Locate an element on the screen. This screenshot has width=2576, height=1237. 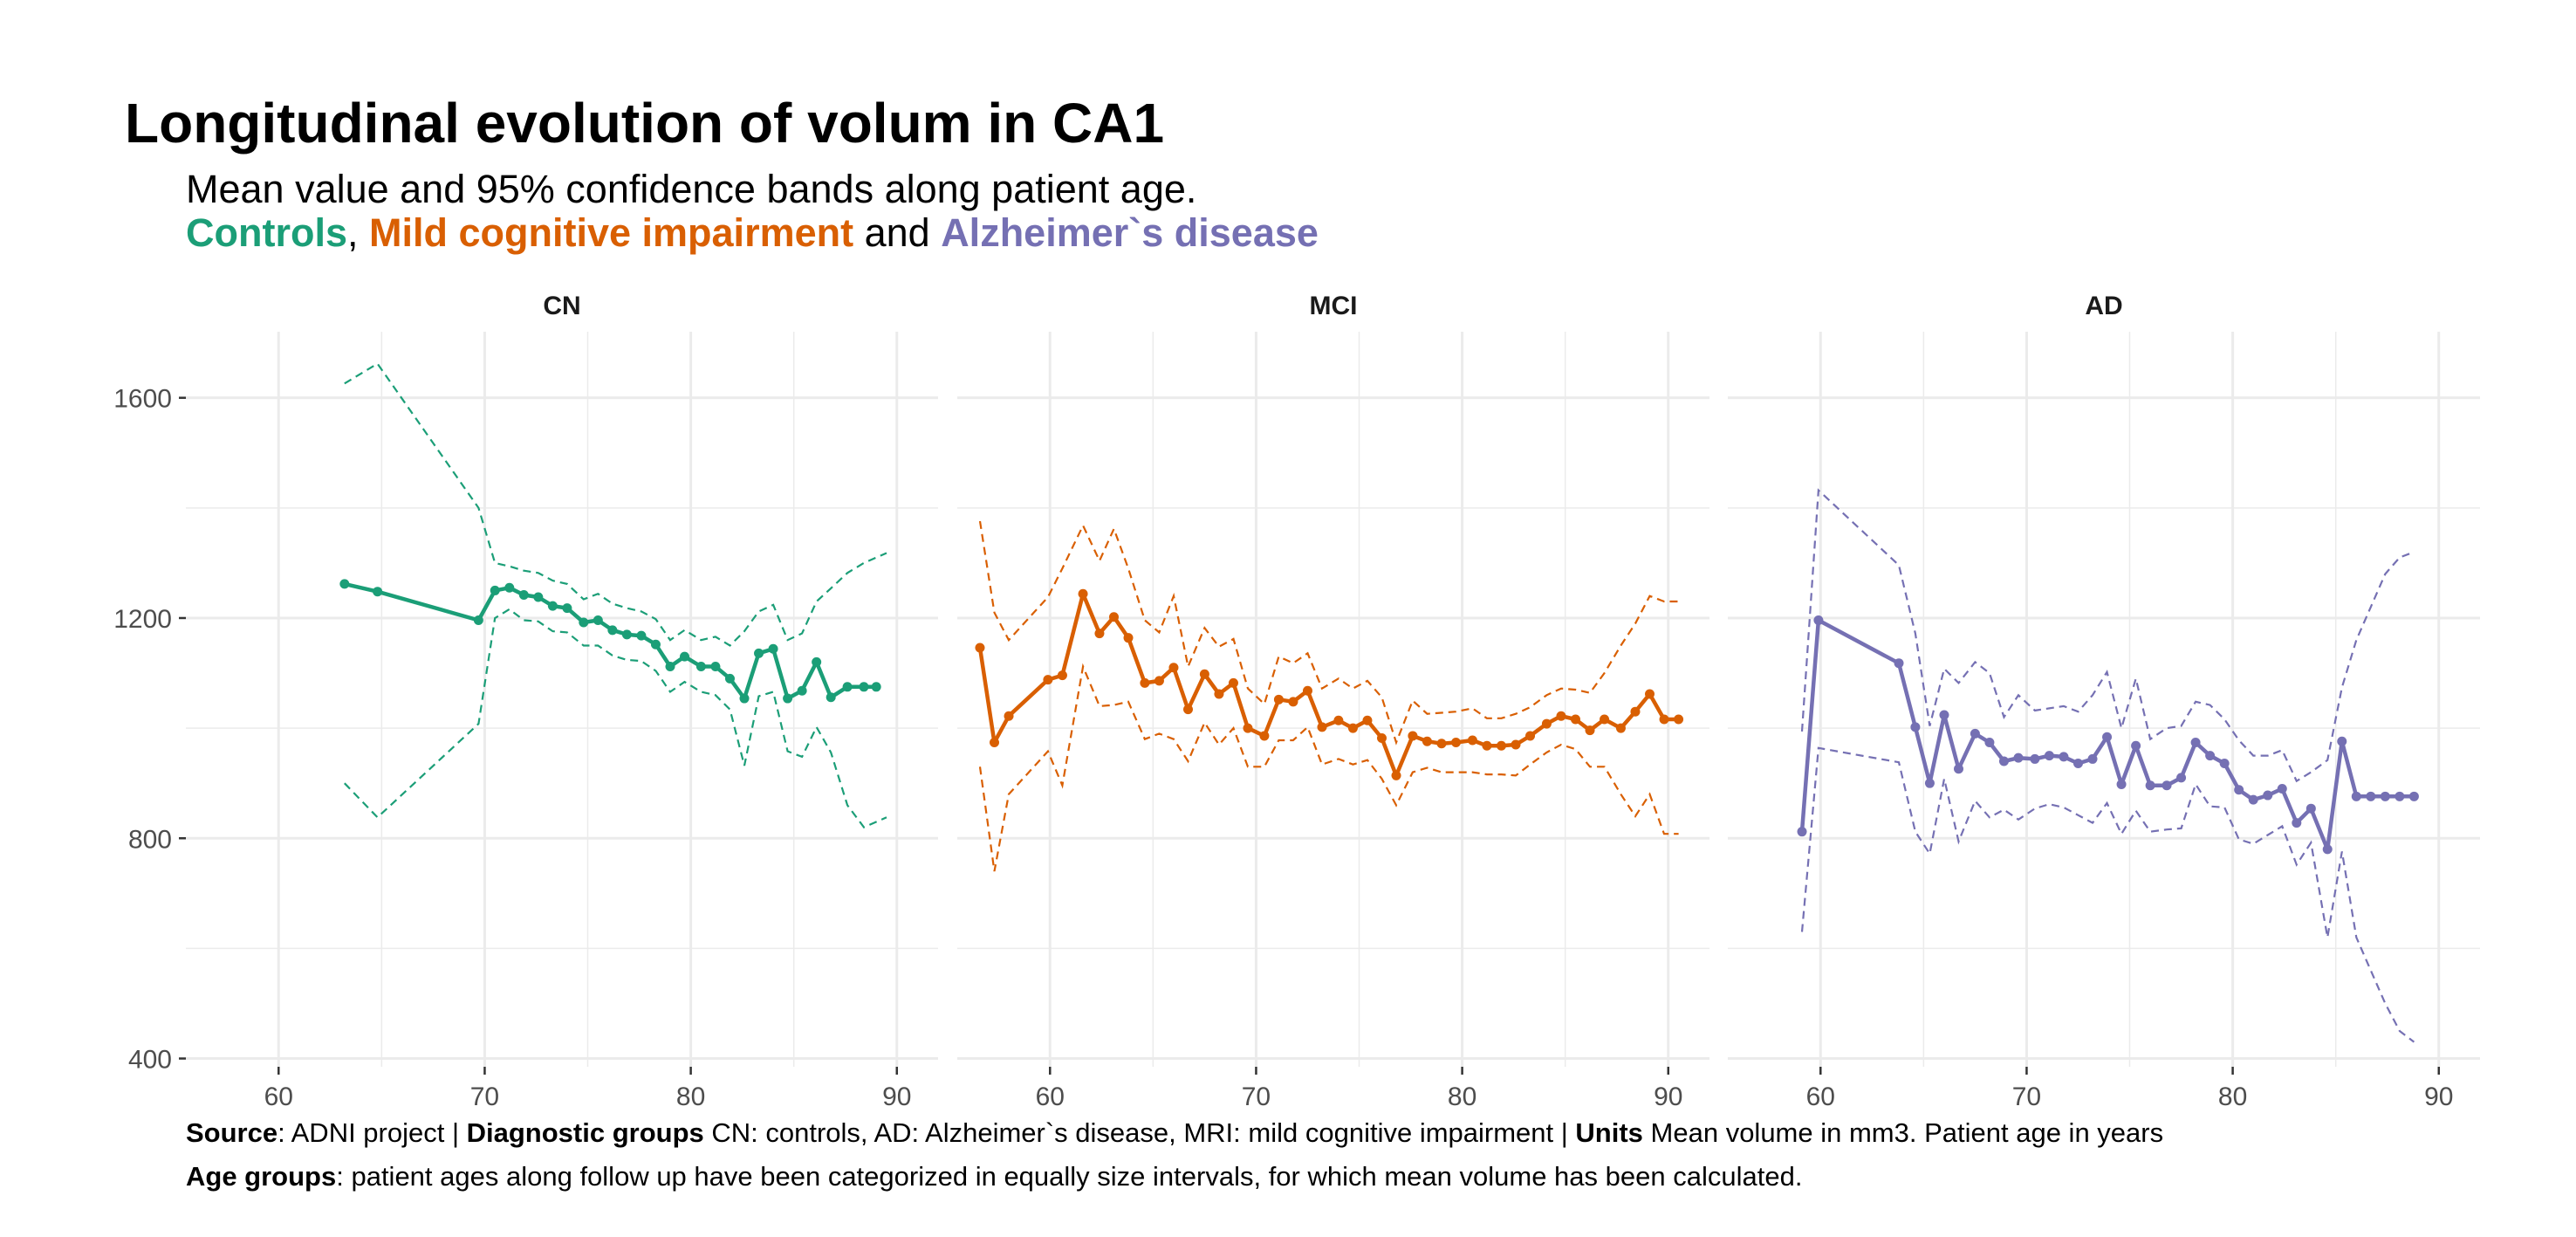
y-tick-label: 1600 is located at coordinates (142, 399).